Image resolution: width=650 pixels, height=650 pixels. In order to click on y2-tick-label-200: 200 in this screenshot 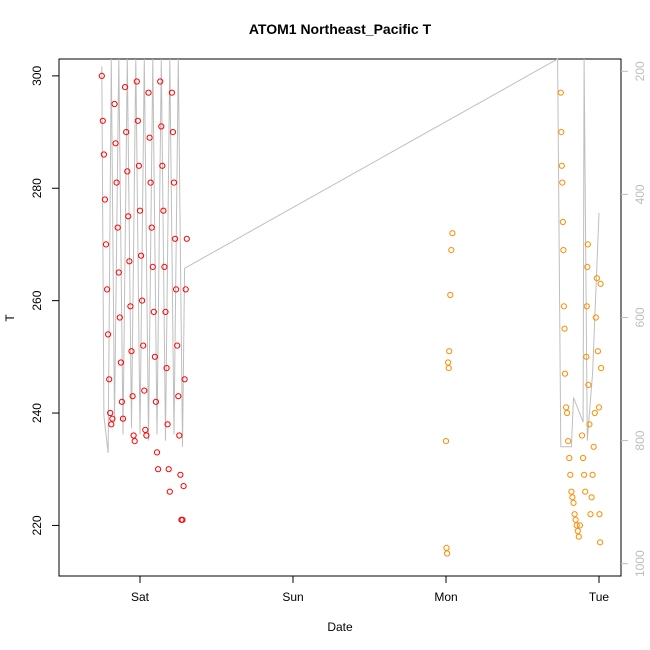, I will do `click(640, 71)`.